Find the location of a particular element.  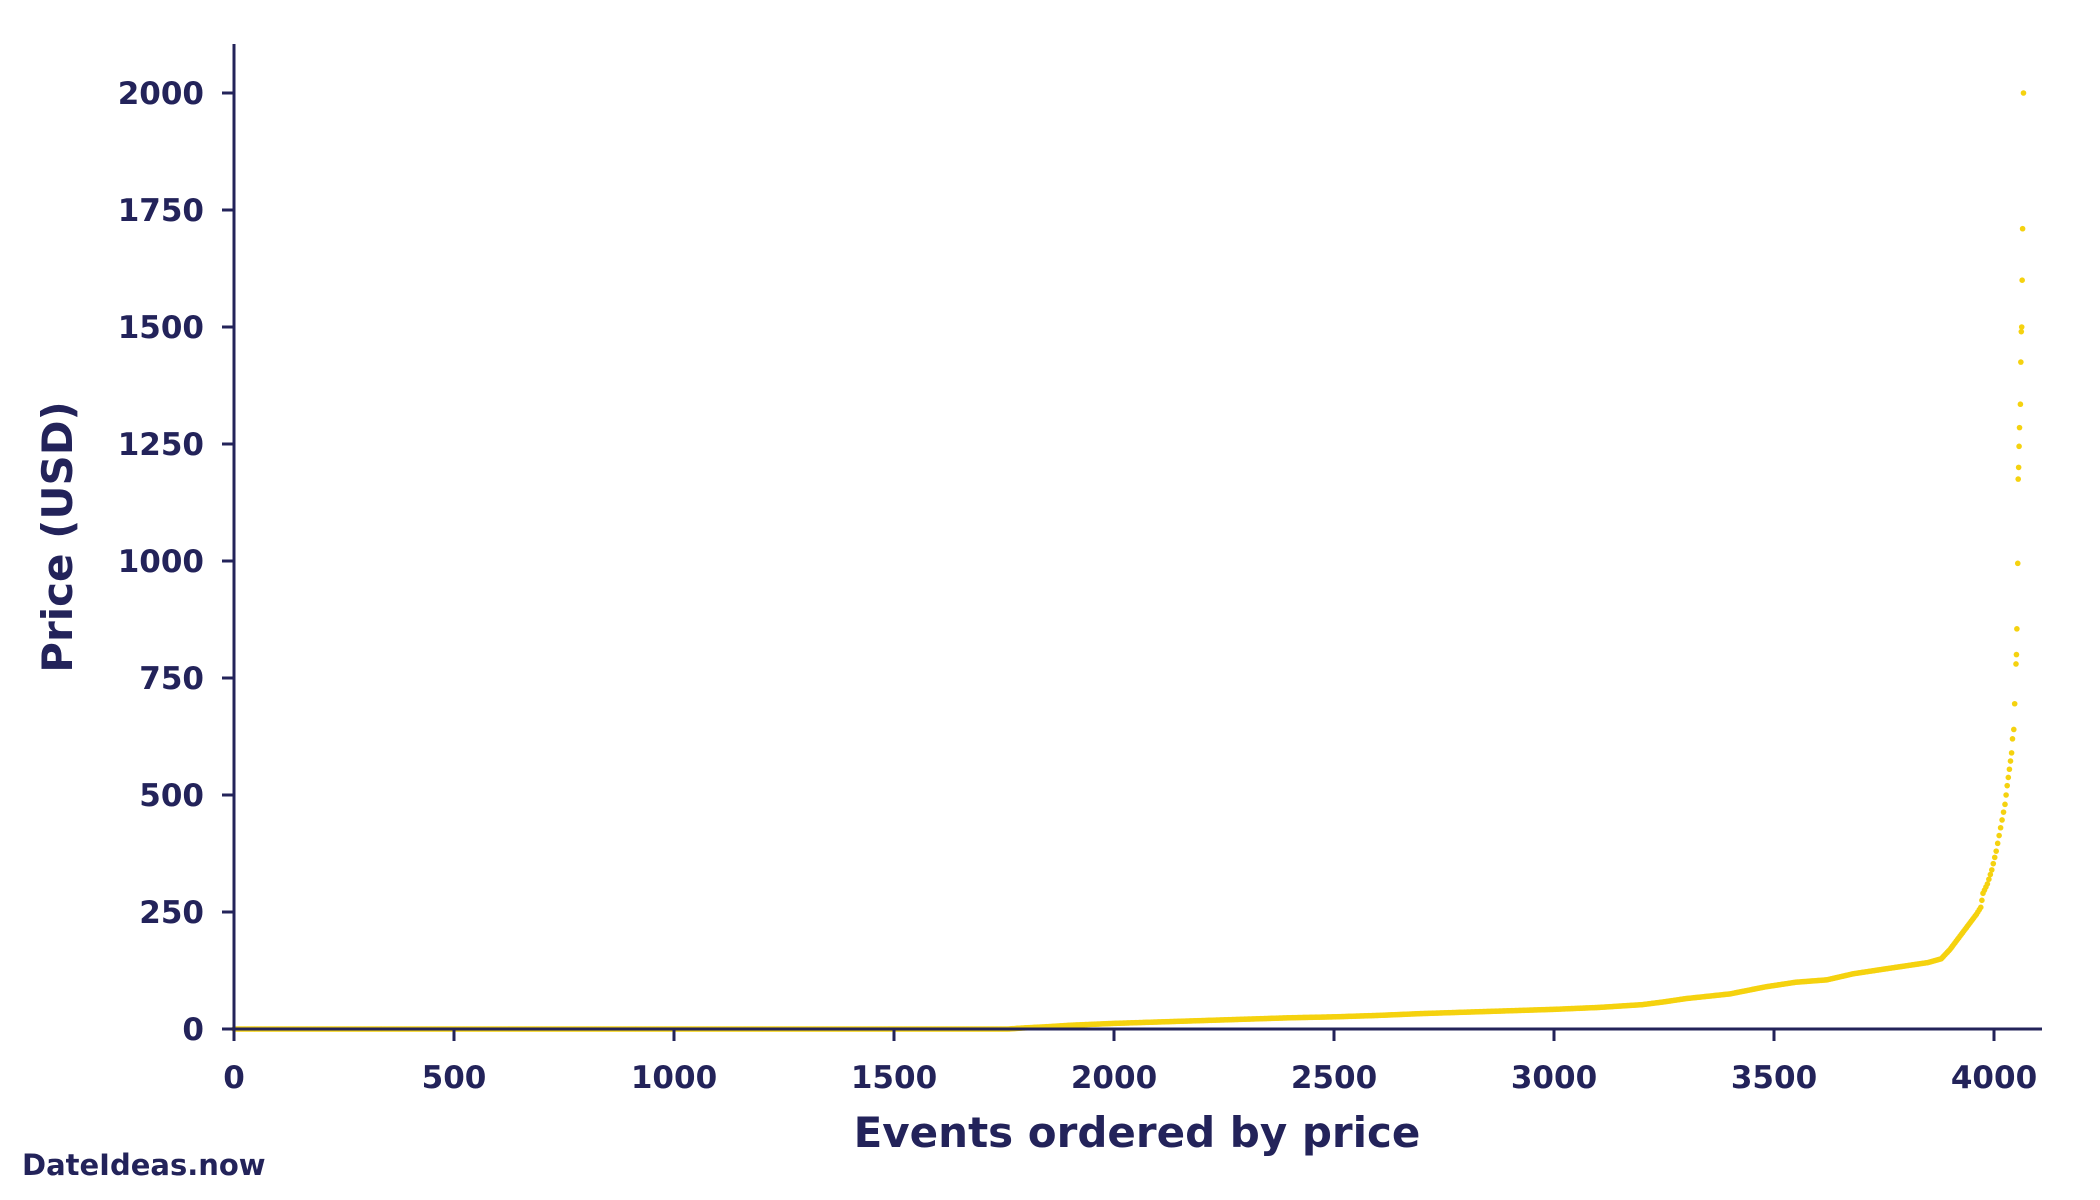

y-tick-label: 1000 is located at coordinates (161, 562).